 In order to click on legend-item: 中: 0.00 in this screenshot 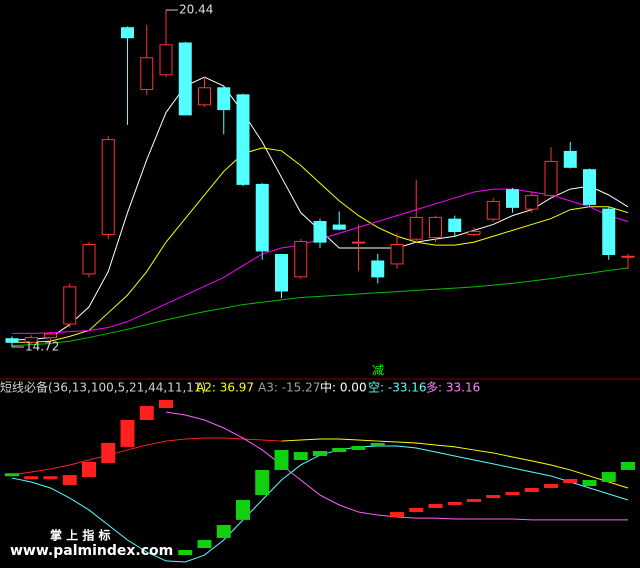, I will do `click(343, 387)`.